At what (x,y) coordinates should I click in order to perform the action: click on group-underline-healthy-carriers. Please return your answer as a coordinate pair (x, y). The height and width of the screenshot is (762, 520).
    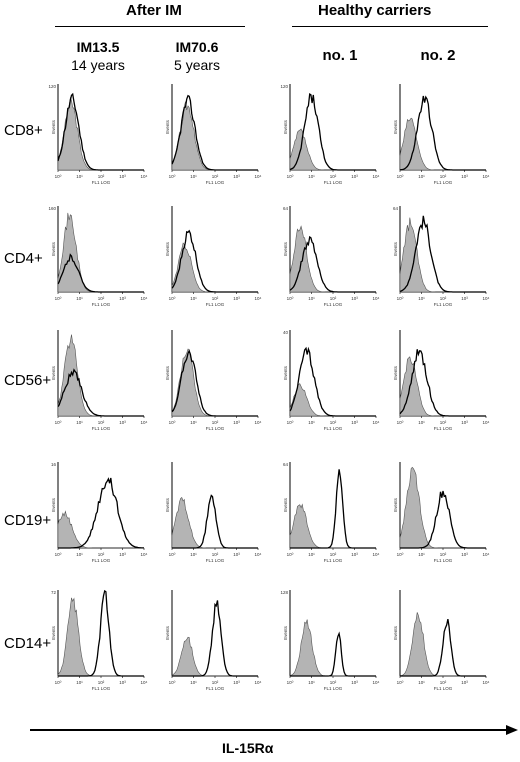
    Looking at the image, I should click on (390, 26).